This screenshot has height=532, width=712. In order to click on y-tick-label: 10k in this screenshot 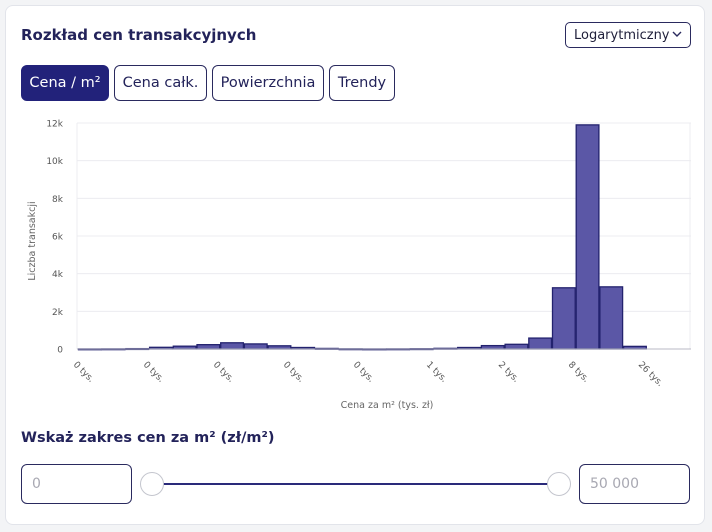, I will do `click(54, 162)`.